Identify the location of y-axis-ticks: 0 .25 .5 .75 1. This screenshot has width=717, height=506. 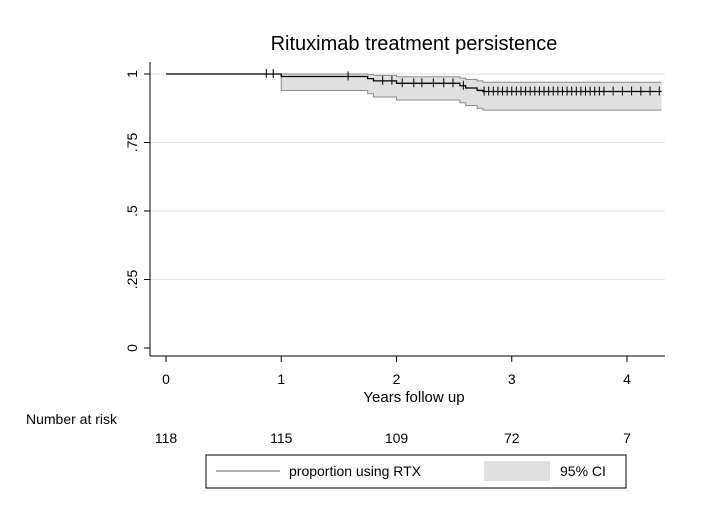
(137, 211).